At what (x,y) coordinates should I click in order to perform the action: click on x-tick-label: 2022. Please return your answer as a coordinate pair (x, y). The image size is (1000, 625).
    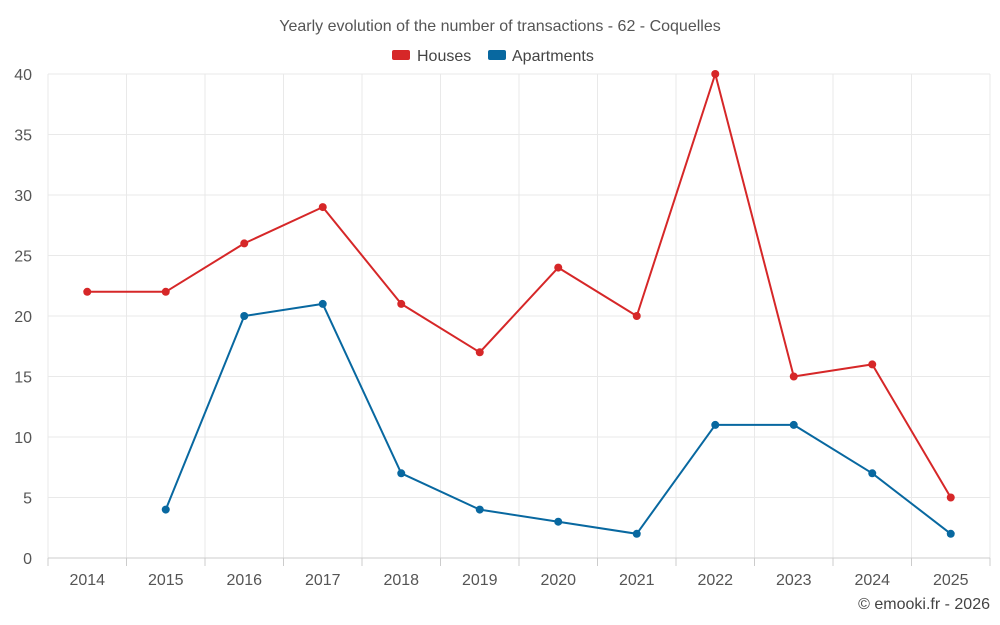
    Looking at the image, I should click on (715, 580).